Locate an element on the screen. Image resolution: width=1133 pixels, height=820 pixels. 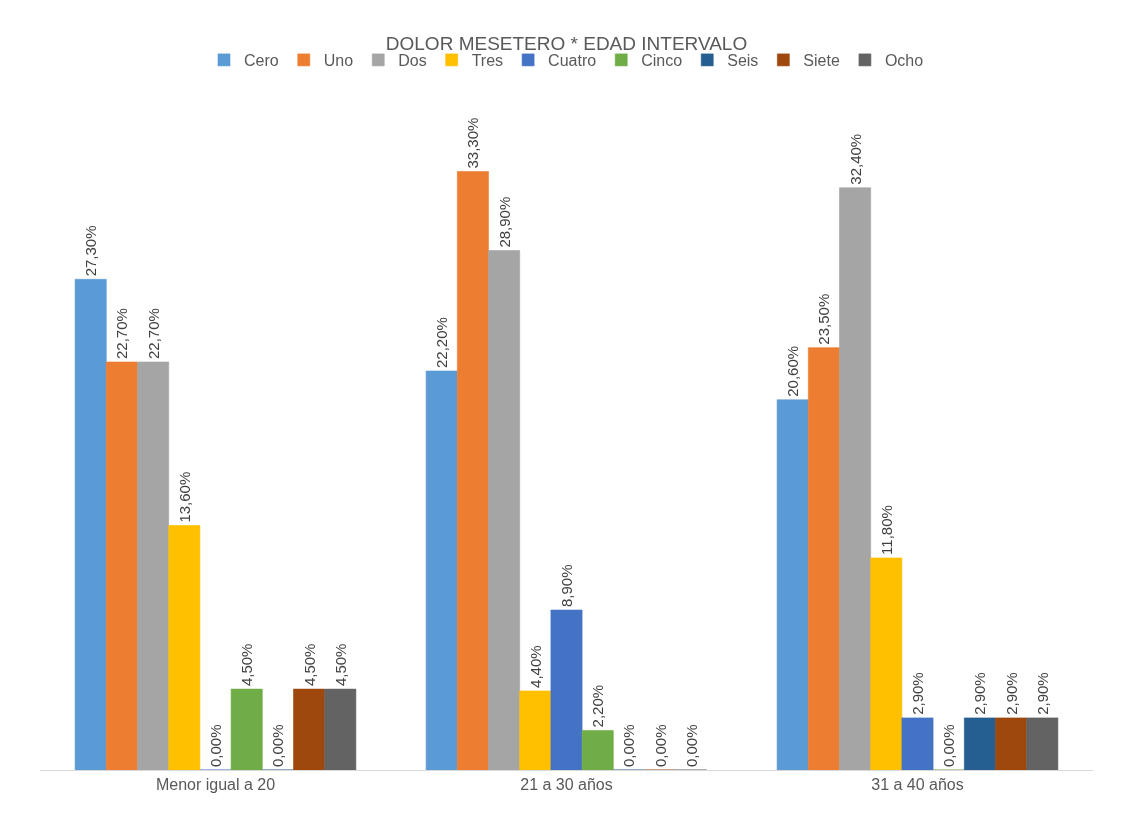
legend-label: Tres is located at coordinates (487, 61).